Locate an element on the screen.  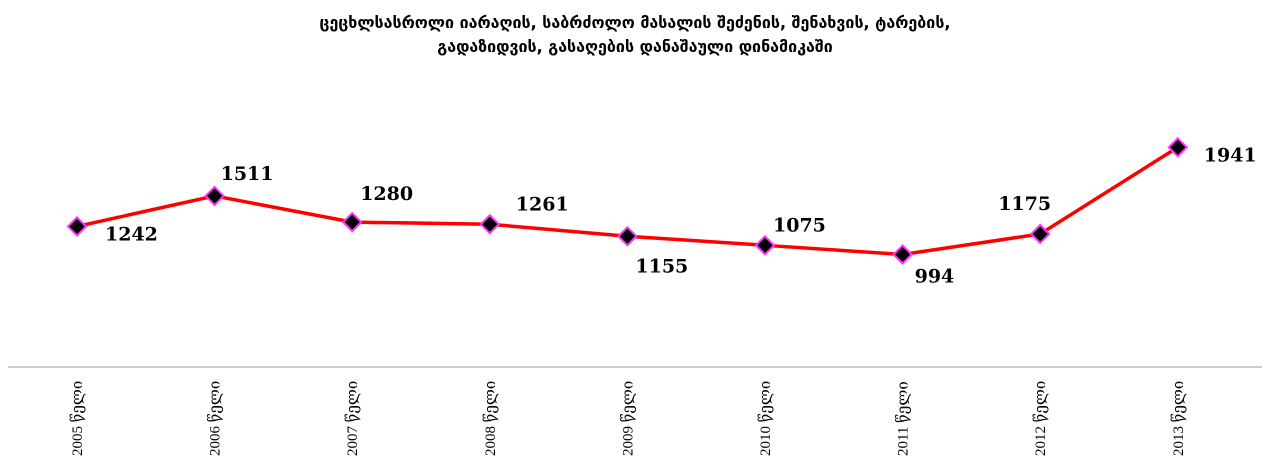
x-tick-label: 2012 წელი is located at coordinates (1040, 418).